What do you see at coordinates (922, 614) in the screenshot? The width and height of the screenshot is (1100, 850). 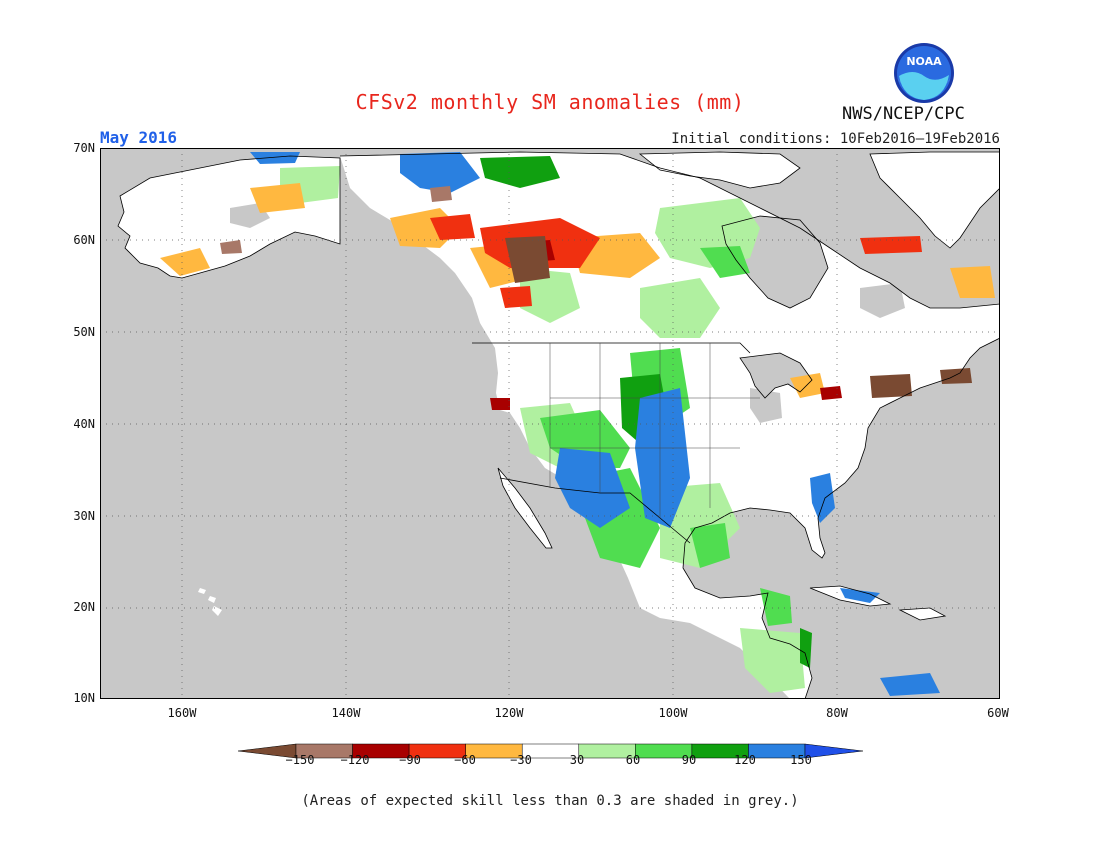 I see `hispaniola` at bounding box center [922, 614].